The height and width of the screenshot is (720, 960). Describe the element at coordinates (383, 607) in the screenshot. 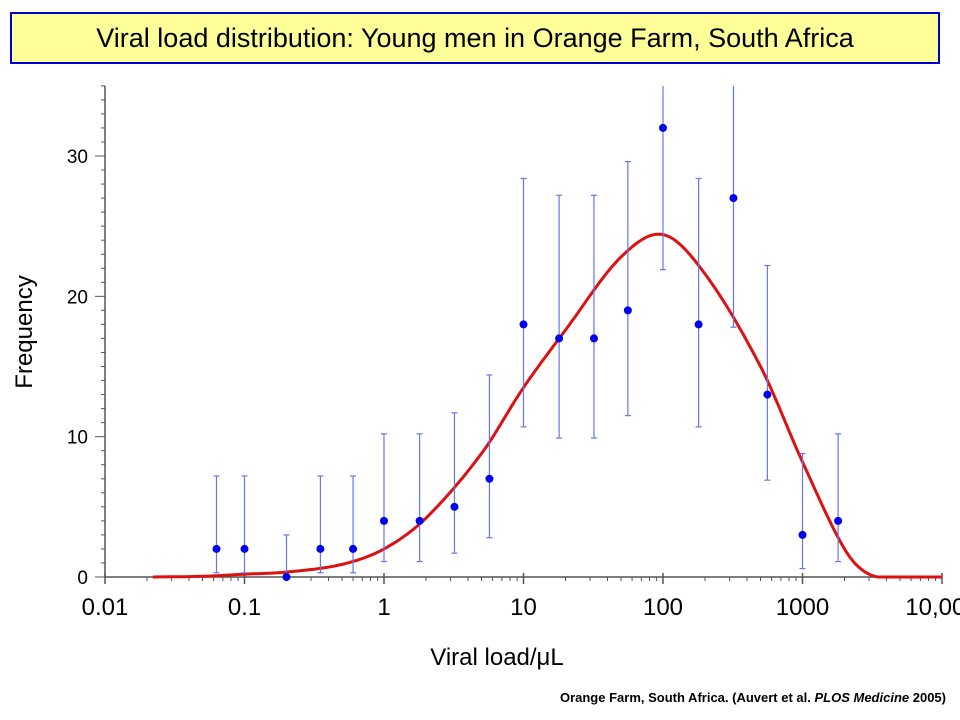

I see `x-tick-label: 1` at that location.